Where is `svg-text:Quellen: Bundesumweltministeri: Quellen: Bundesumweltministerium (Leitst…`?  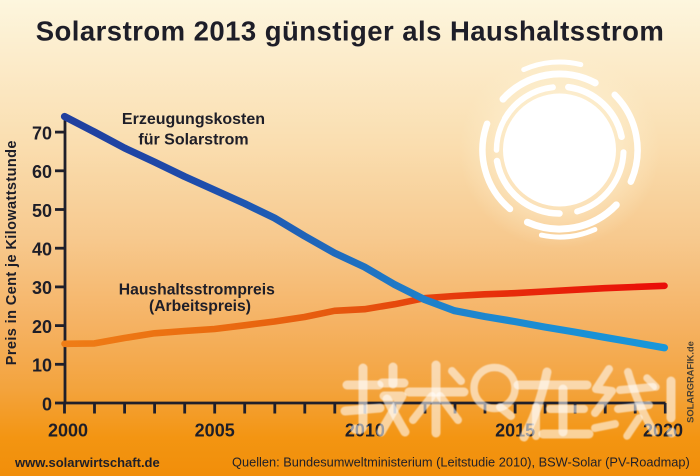 svg-text:Quellen: Bundesumweltministeri: Quellen: Bundesumweltministerium (Leitst… is located at coordinates (461, 462).